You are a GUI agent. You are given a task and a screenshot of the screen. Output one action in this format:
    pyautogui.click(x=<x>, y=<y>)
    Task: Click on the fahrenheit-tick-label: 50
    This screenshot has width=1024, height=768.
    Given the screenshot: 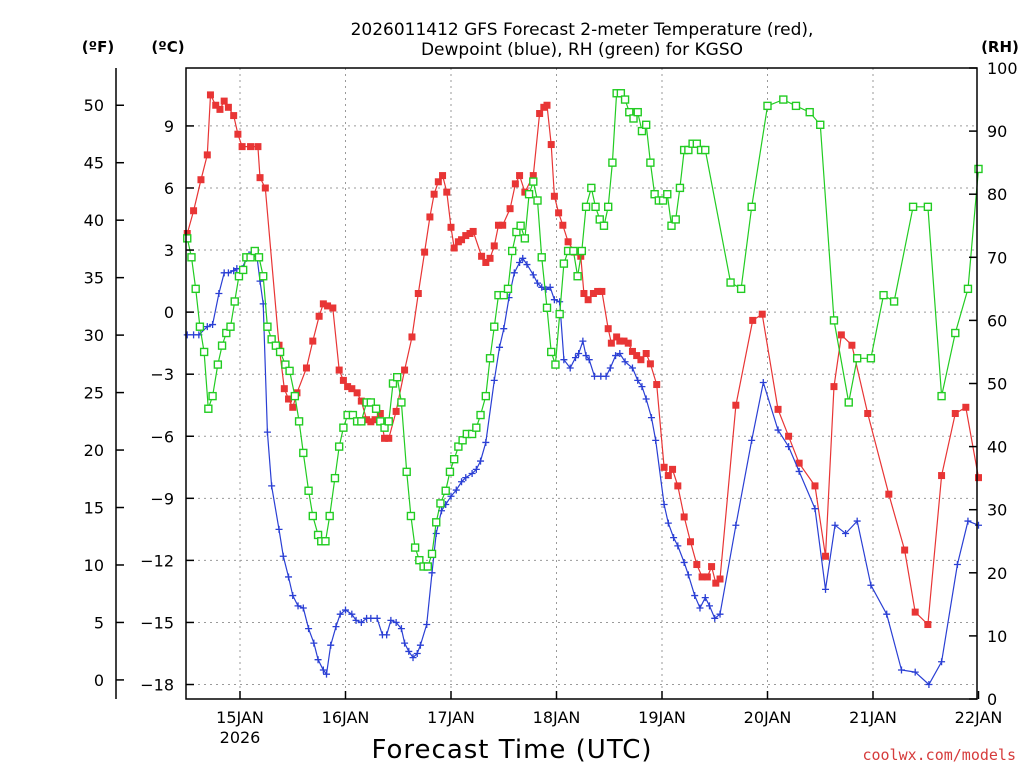 What is the action you would take?
    pyautogui.click(x=94, y=105)
    